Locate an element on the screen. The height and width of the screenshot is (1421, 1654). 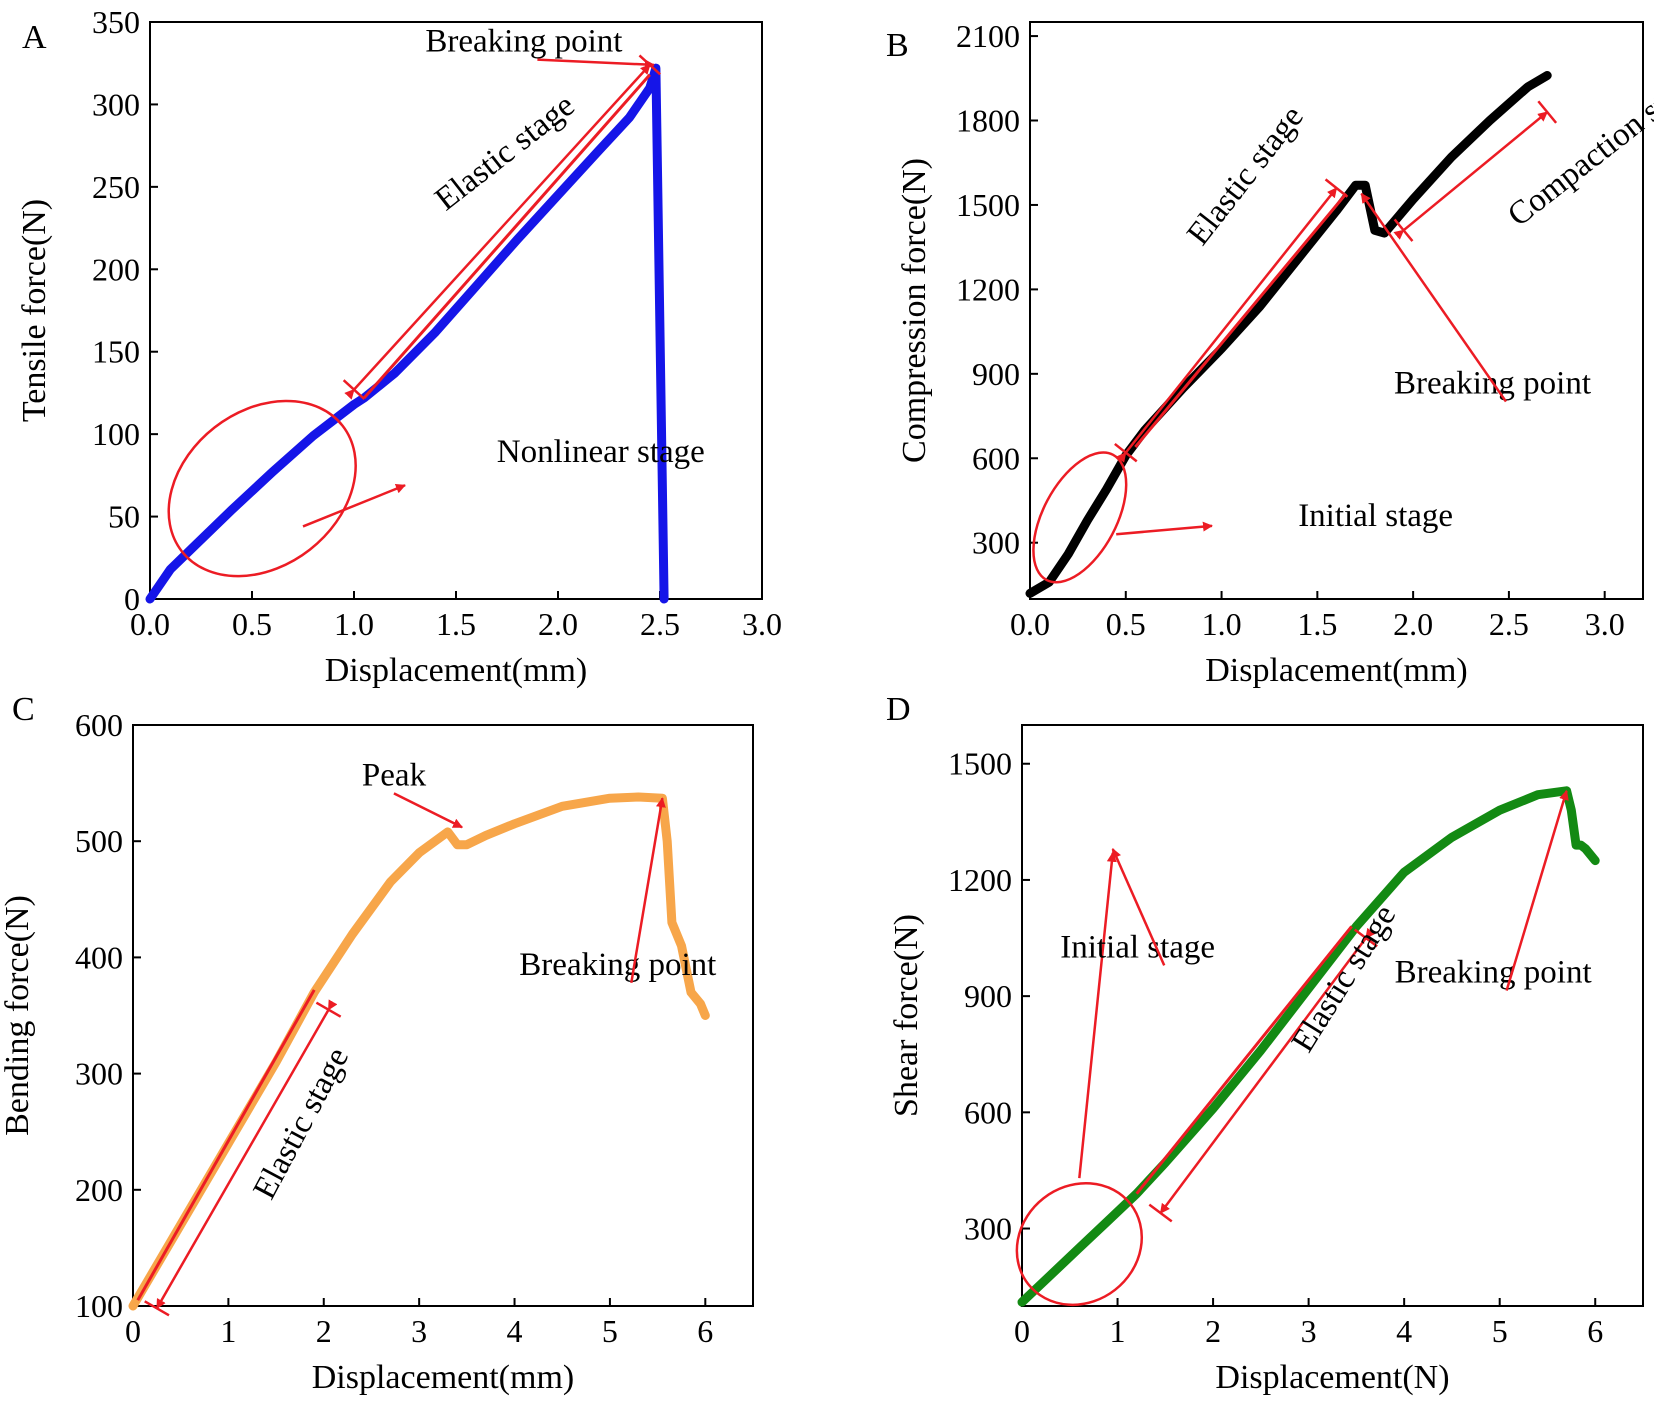
y-tick-label: 500 is located at coordinates (99, 841).